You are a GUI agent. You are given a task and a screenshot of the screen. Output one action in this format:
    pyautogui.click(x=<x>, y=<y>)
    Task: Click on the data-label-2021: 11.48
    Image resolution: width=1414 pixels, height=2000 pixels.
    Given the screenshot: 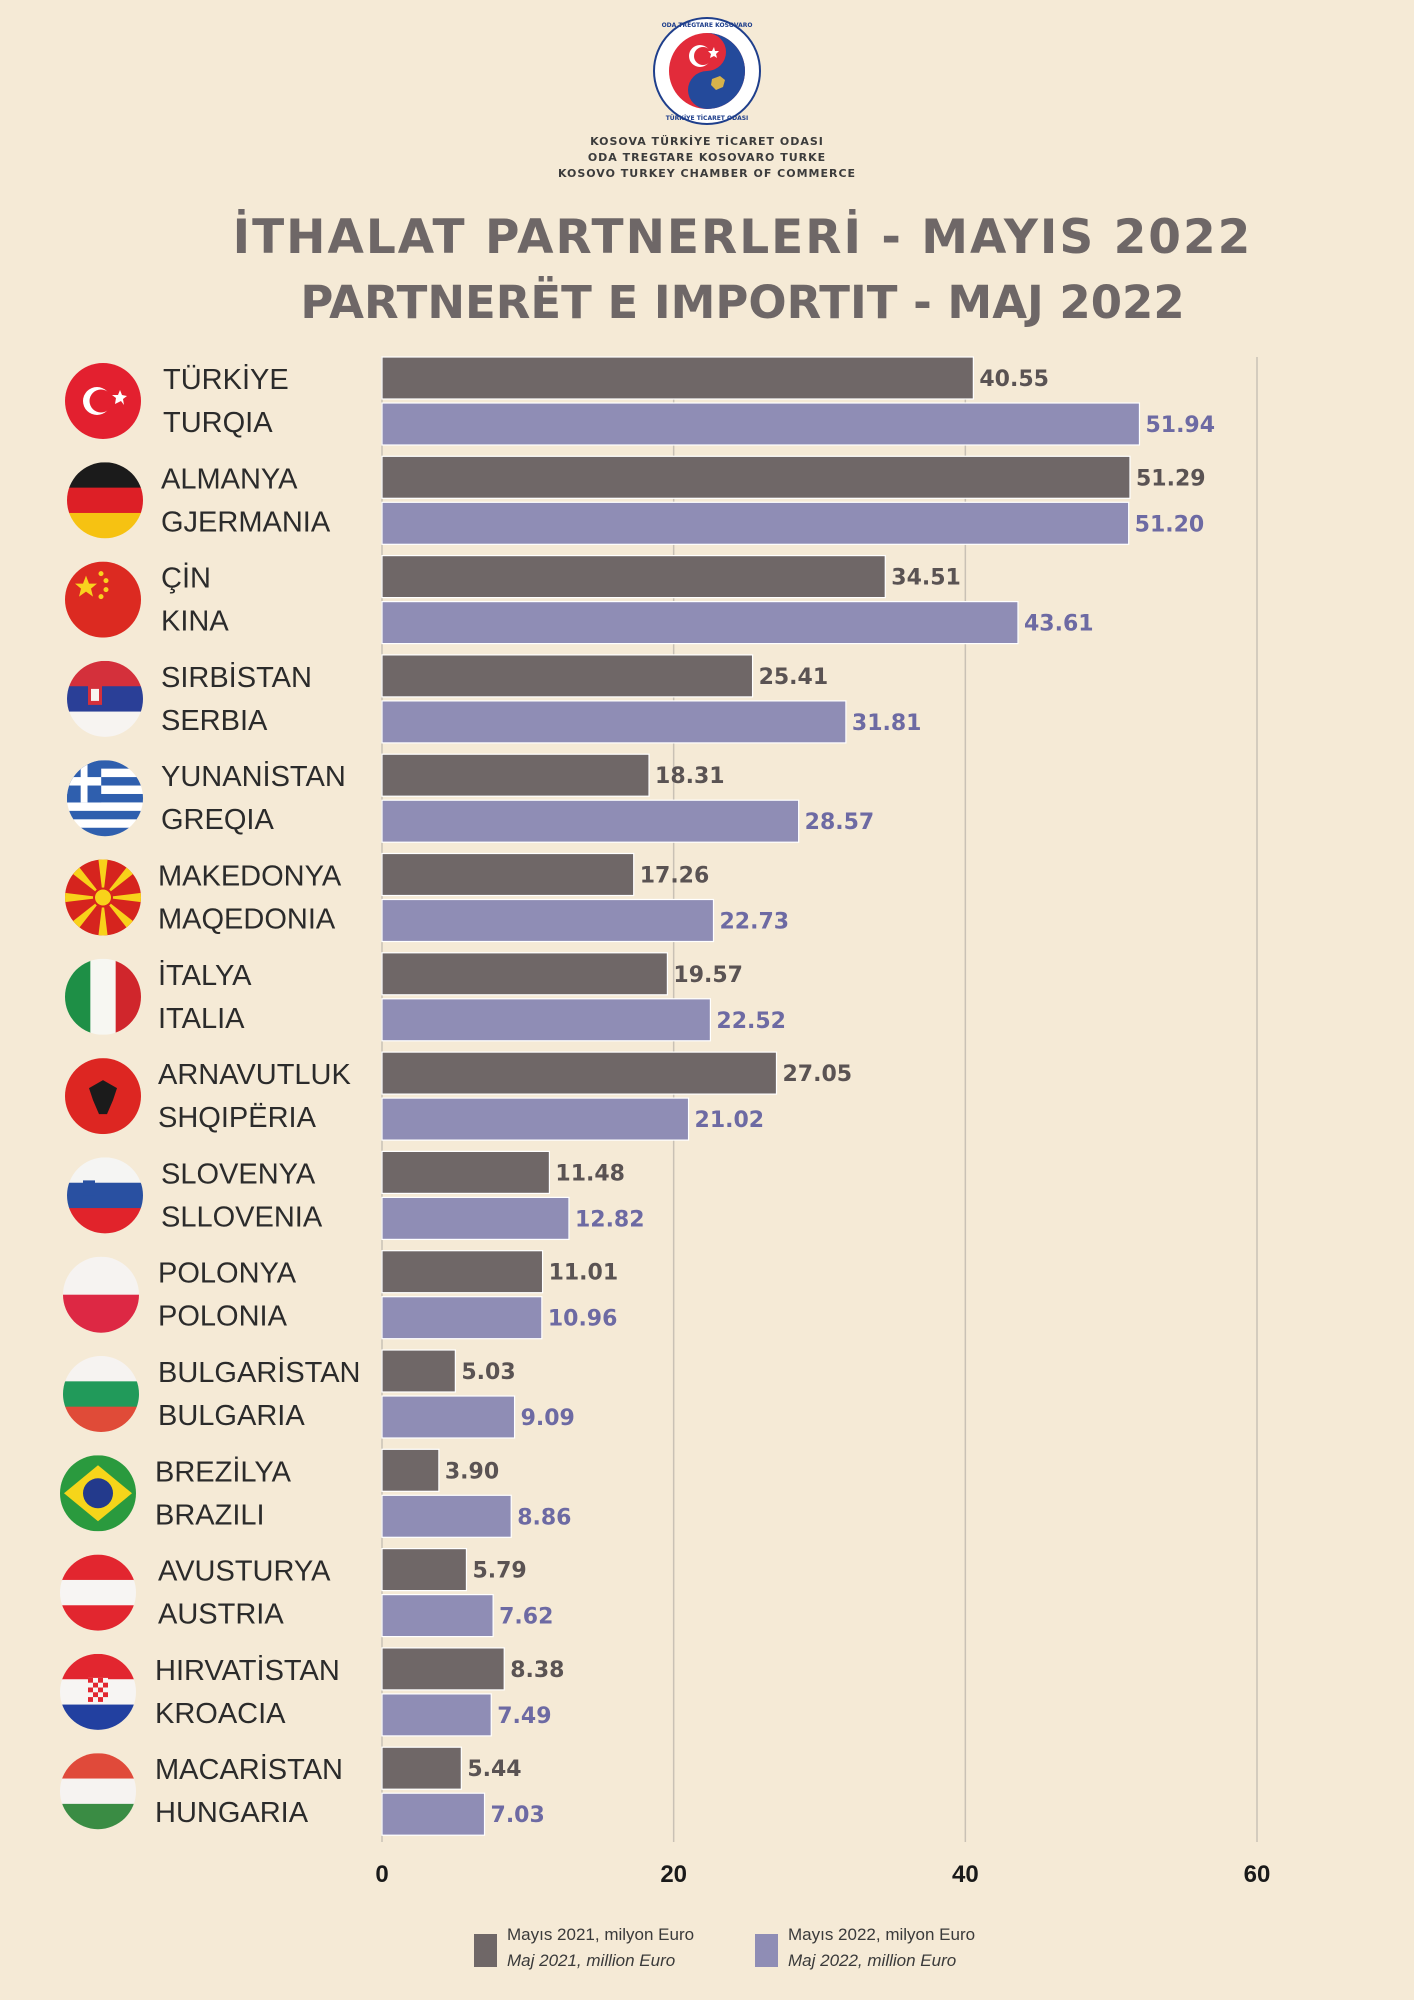 What is the action you would take?
    pyautogui.click(x=590, y=1173)
    